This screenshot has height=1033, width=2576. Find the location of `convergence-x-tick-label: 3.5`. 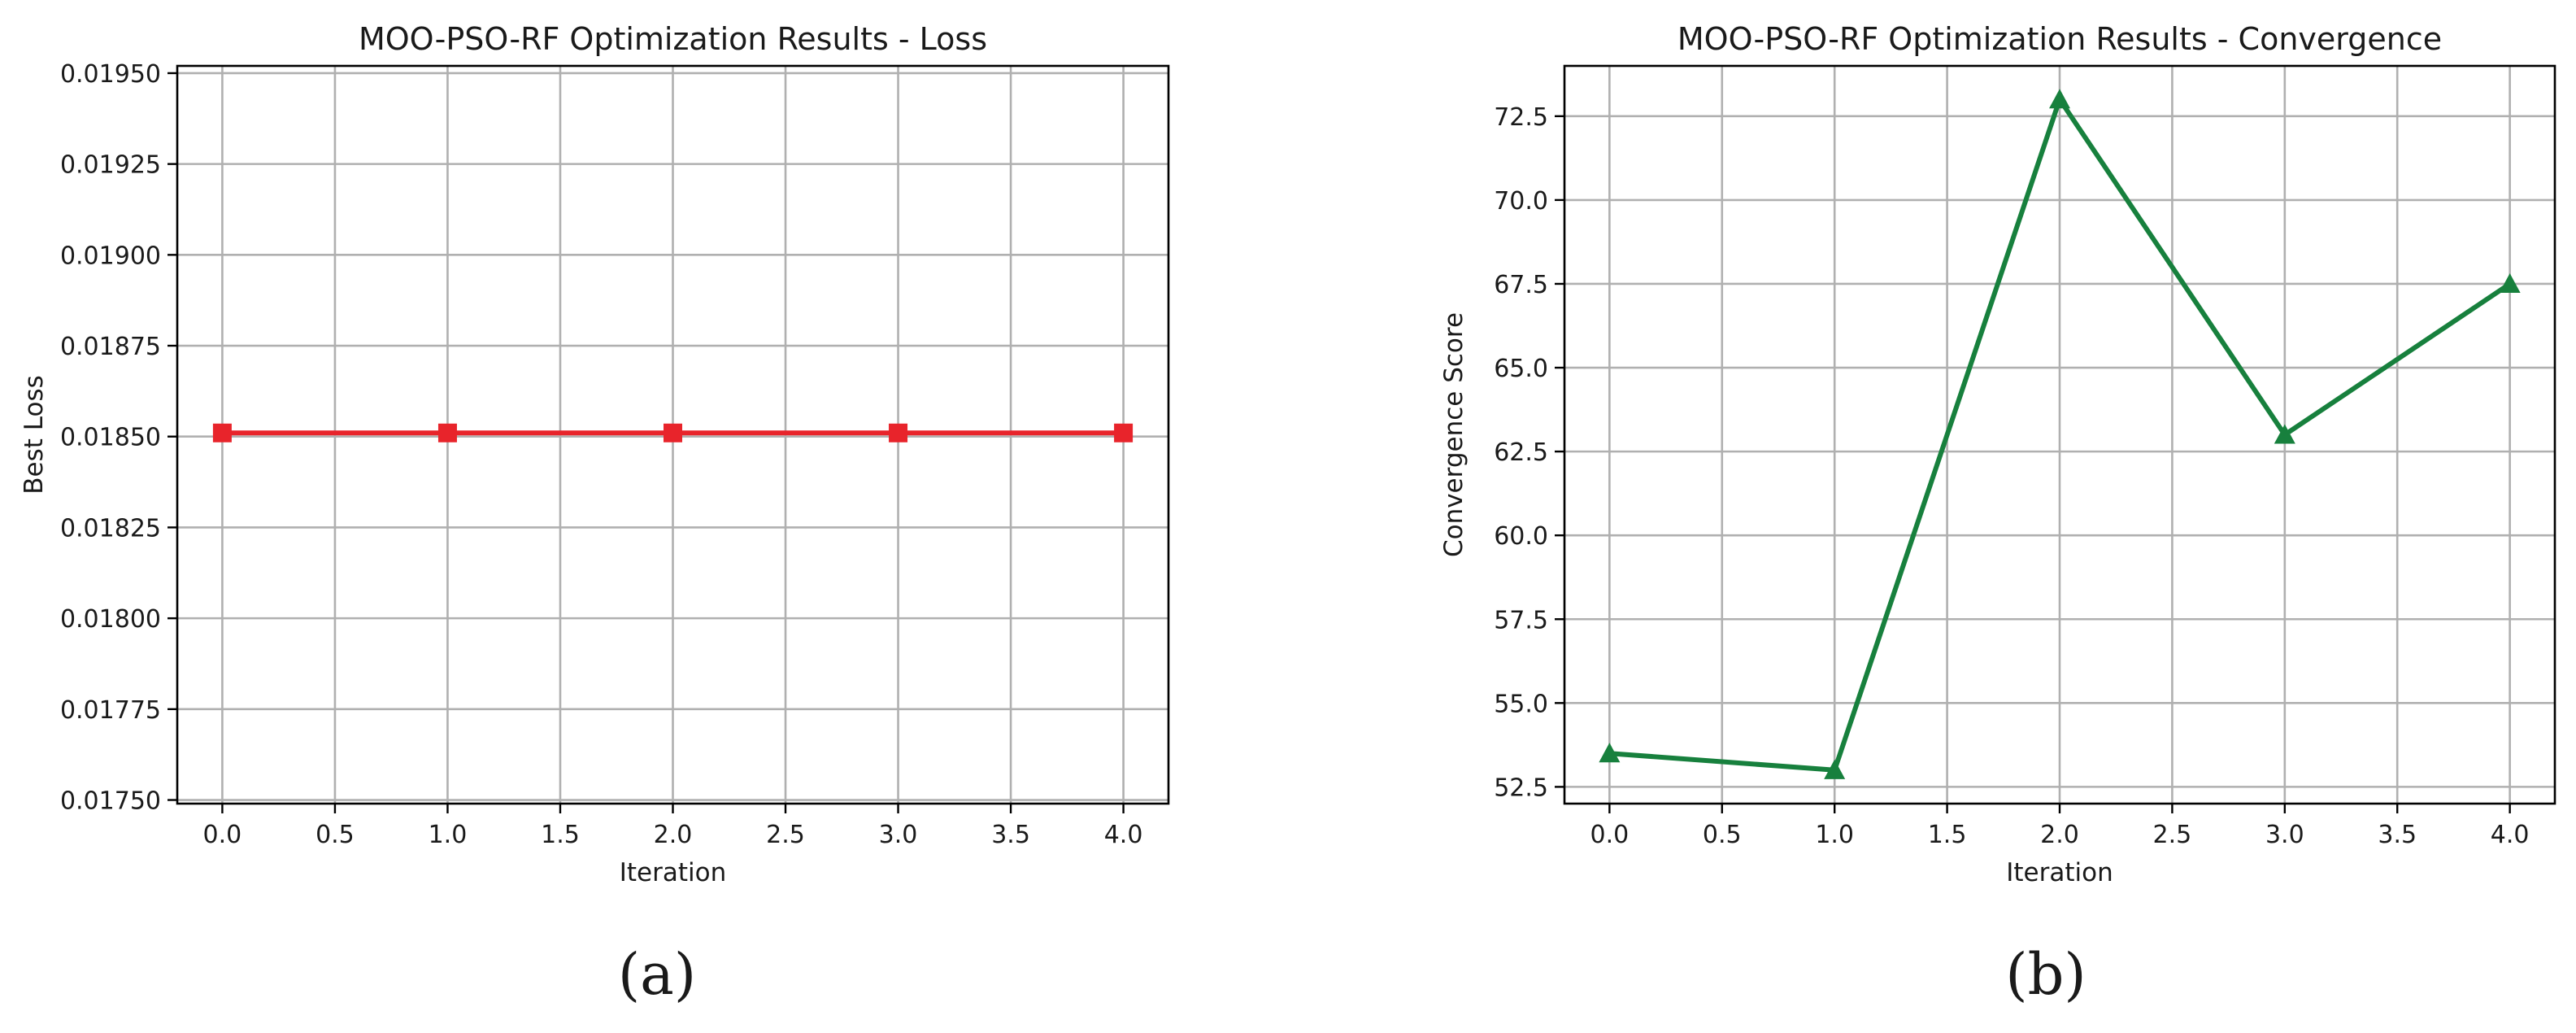

convergence-x-tick-label: 3.5 is located at coordinates (2398, 835).